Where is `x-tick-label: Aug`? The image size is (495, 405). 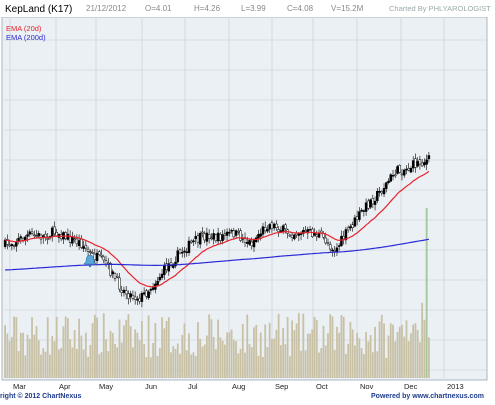 x-tick-label: Aug is located at coordinates (238, 386).